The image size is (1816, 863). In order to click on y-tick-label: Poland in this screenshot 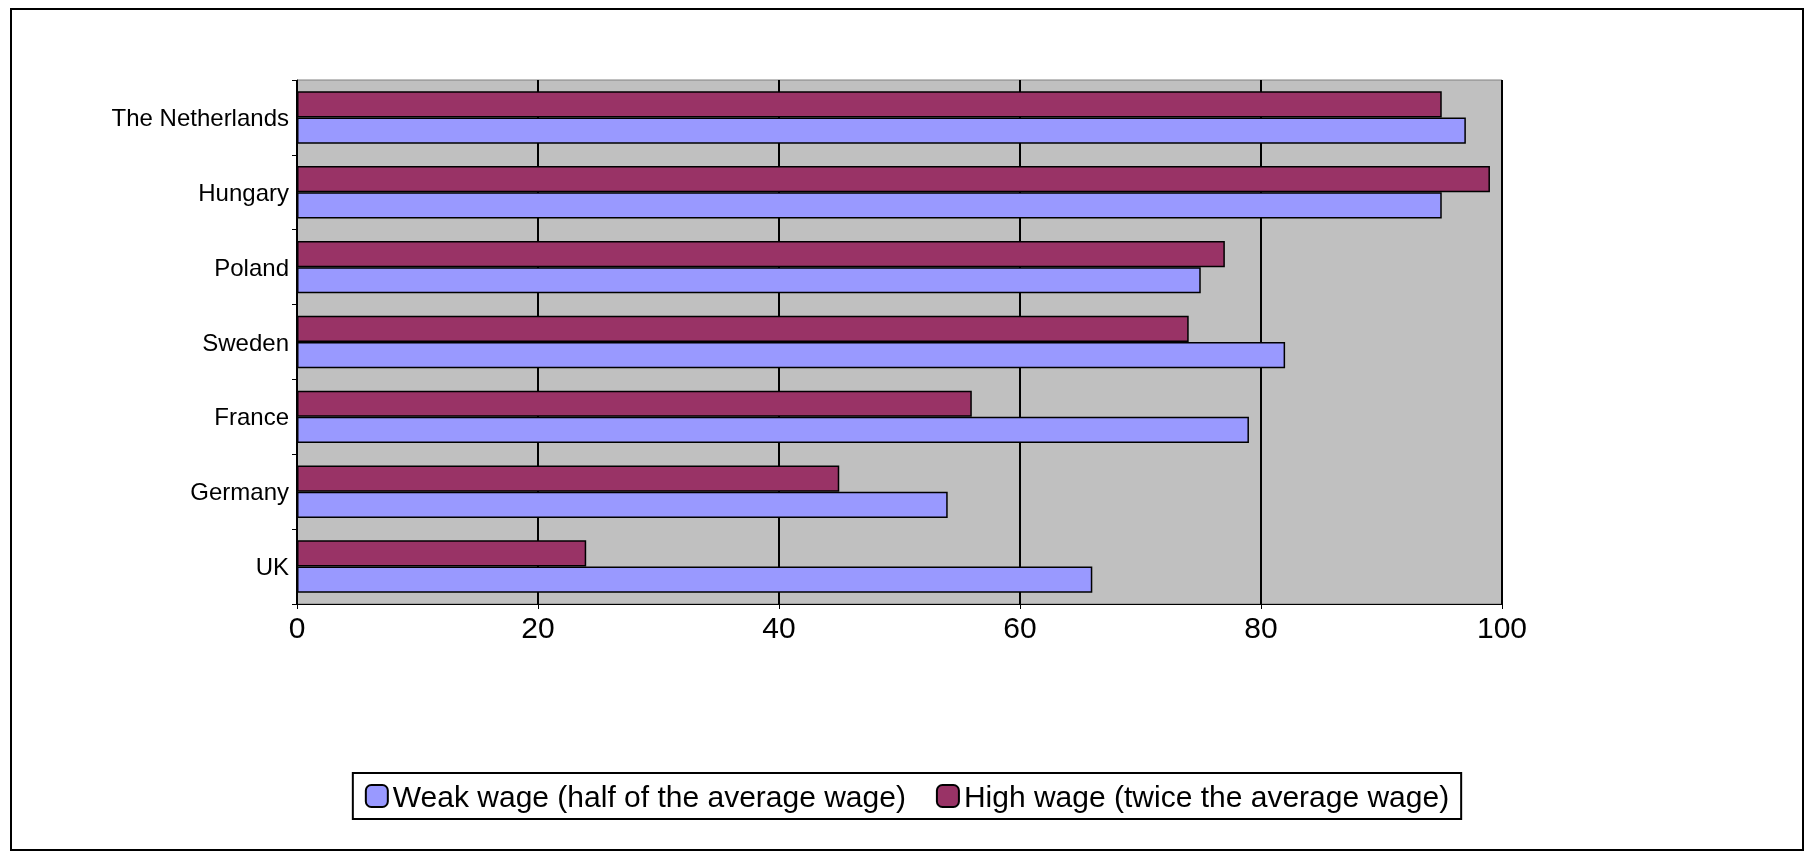, I will do `click(251, 267)`.